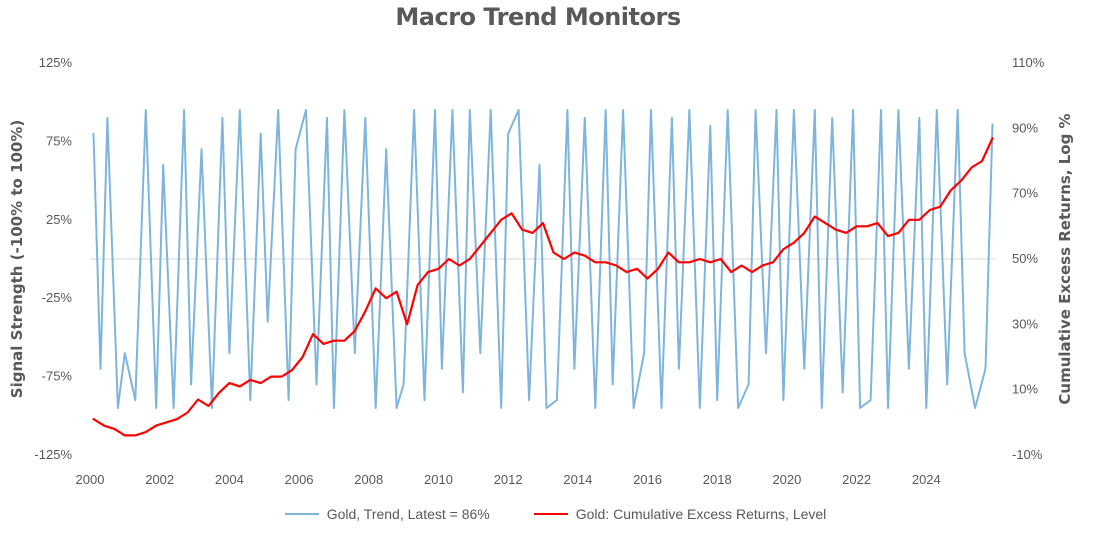  What do you see at coordinates (1027, 454) in the screenshot?
I see `right-tick-label: -10%` at bounding box center [1027, 454].